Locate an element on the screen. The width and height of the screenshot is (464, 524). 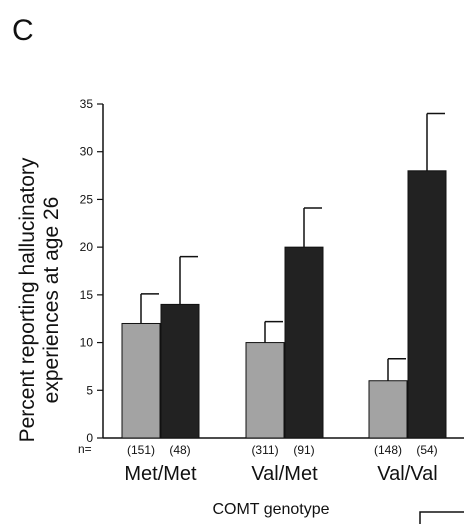
n-label: (54) is located at coordinates (426, 450).